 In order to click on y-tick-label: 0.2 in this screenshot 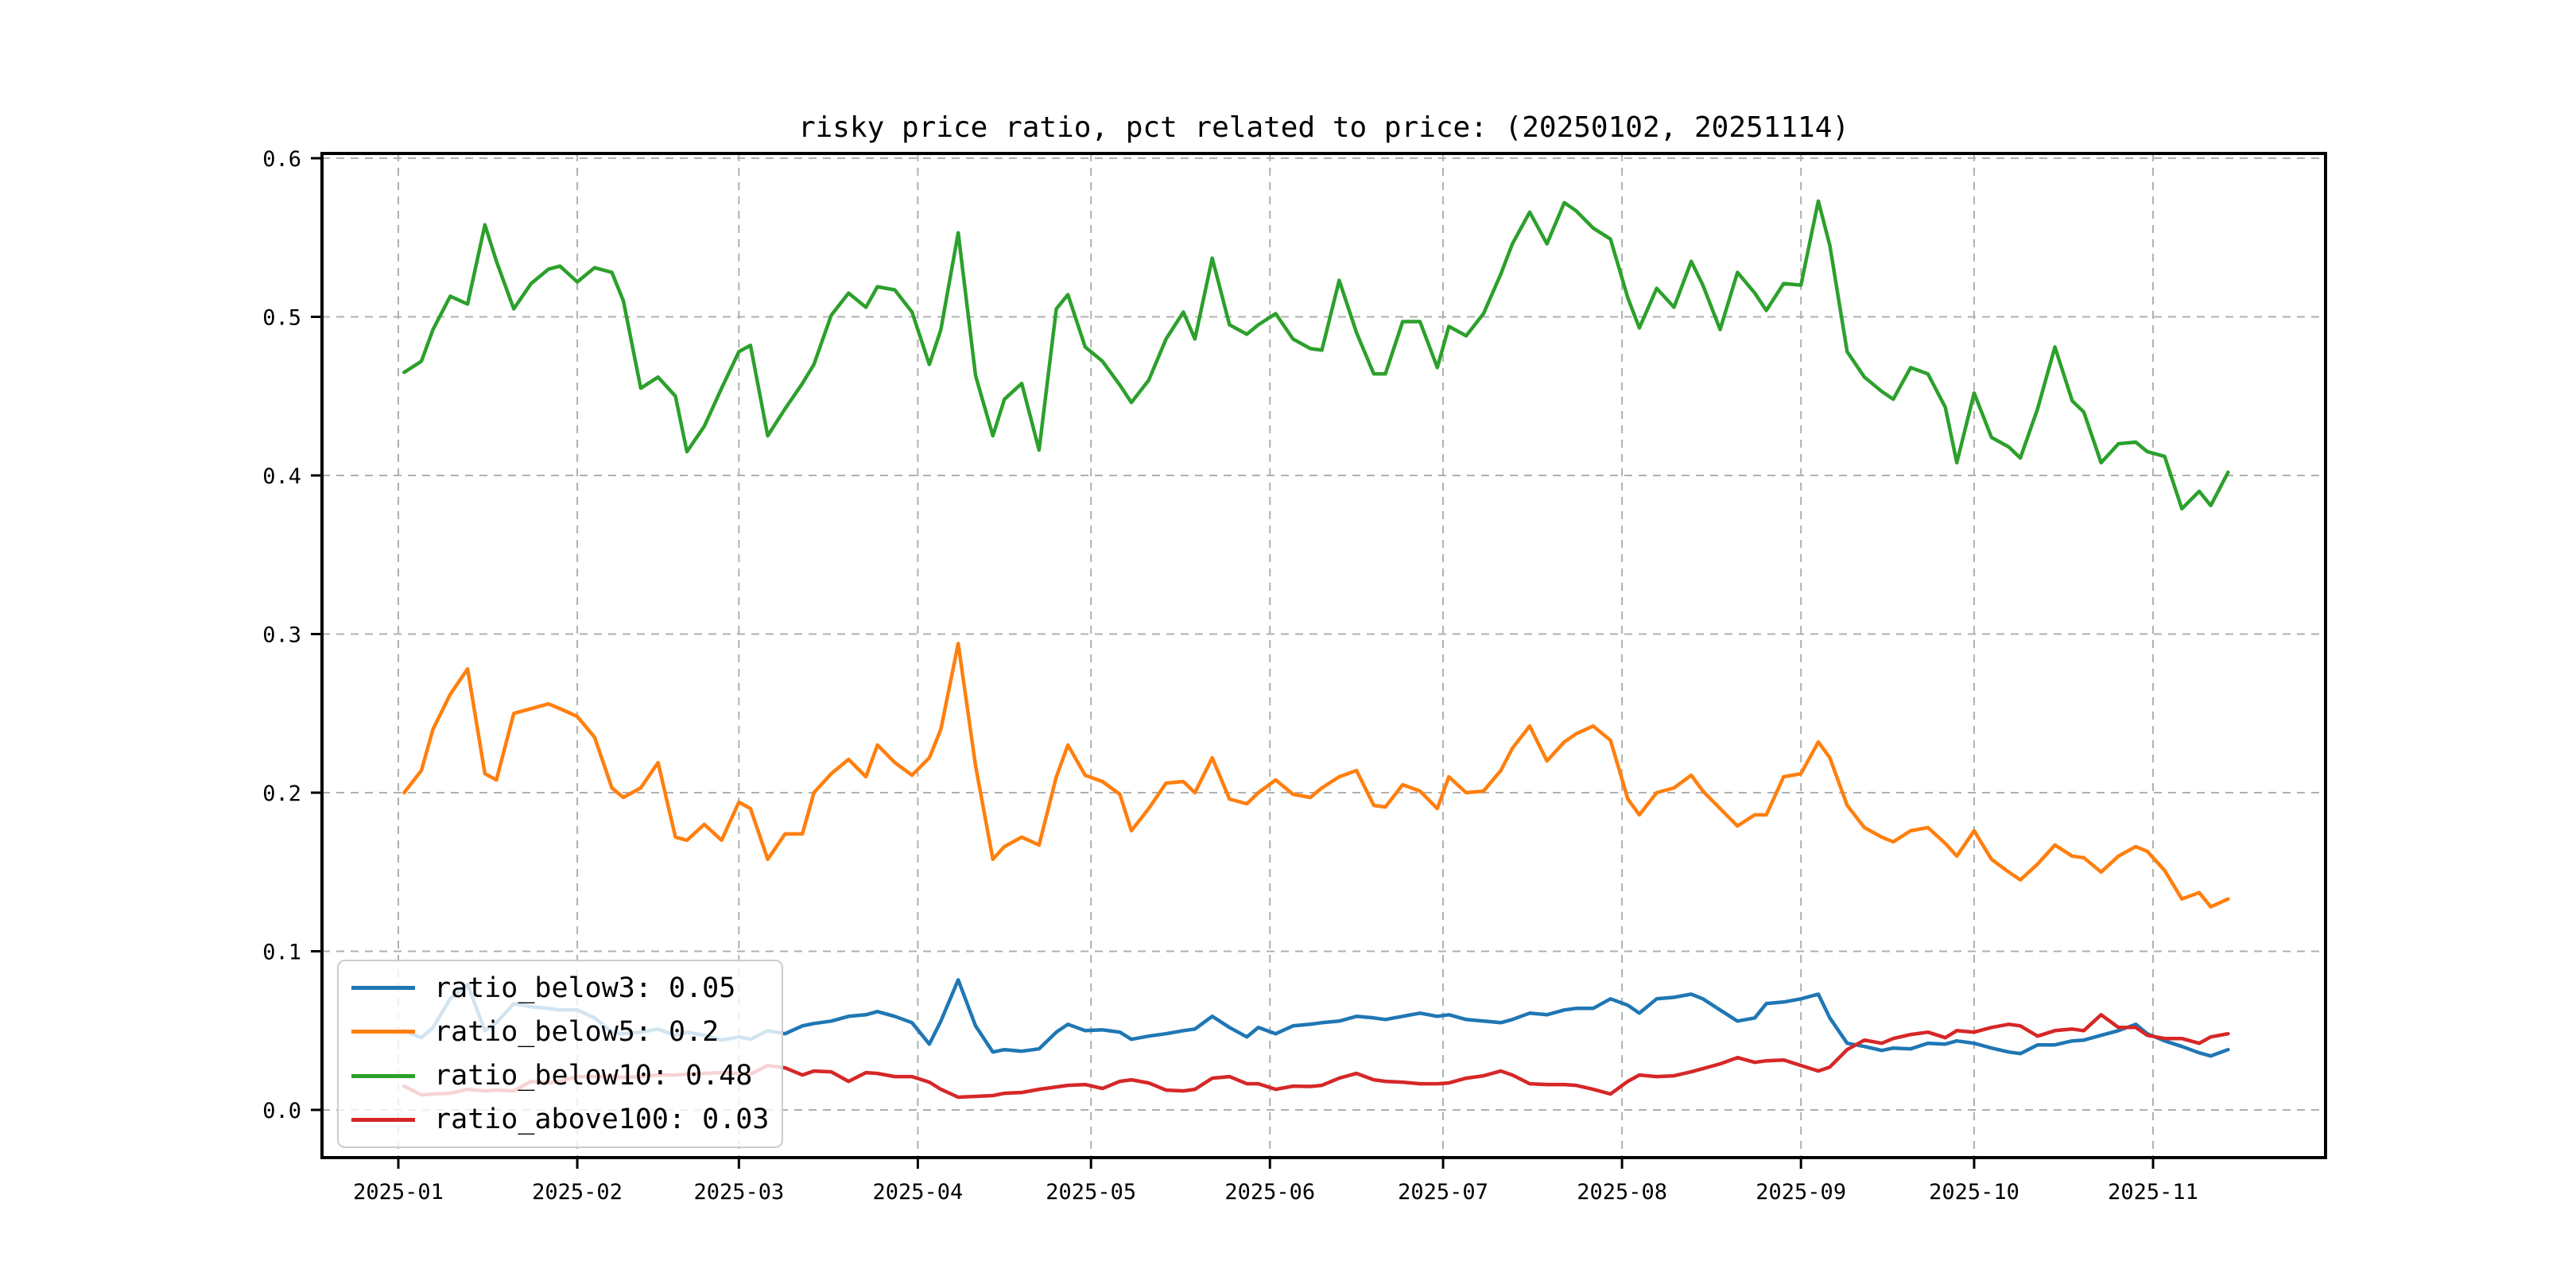, I will do `click(282, 794)`.